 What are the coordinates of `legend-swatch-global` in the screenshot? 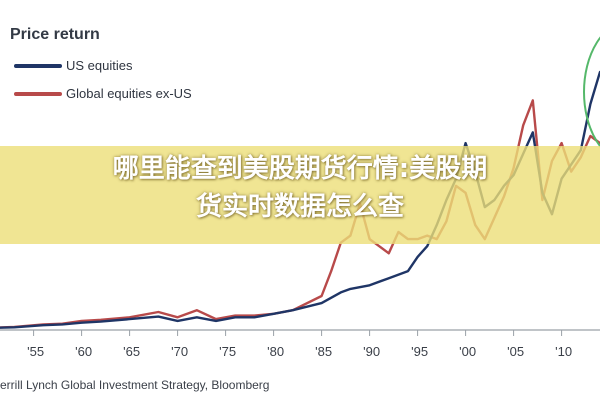 It's located at (38, 93).